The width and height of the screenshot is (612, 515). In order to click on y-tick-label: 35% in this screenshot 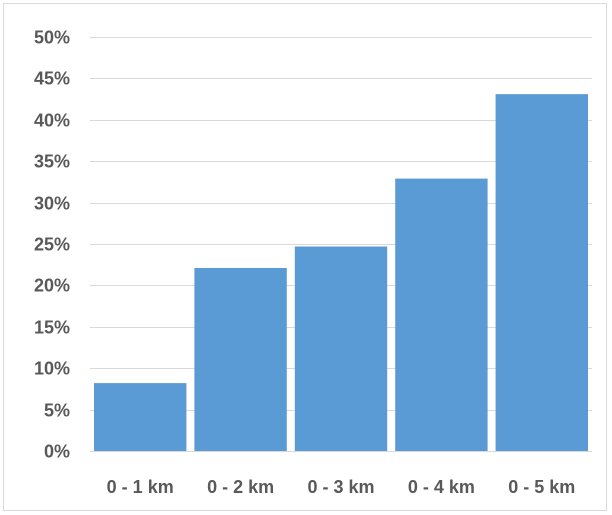, I will do `click(52, 162)`.